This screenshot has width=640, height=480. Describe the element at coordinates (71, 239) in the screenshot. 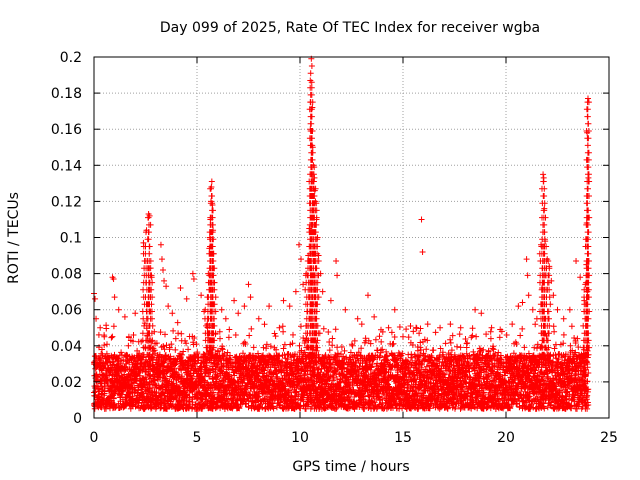

I see `y-tick-label: 0.1` at that location.